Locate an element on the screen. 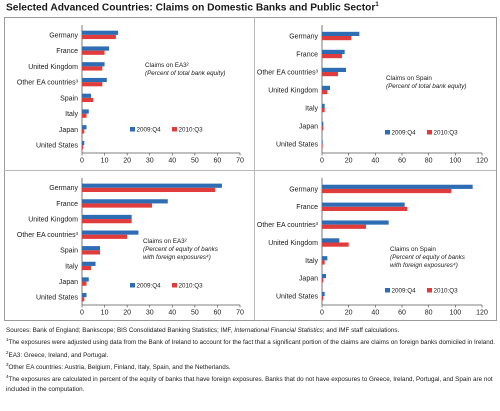 This screenshot has height=411, width=500. footnote-4-mark: 4 is located at coordinates (7, 377).